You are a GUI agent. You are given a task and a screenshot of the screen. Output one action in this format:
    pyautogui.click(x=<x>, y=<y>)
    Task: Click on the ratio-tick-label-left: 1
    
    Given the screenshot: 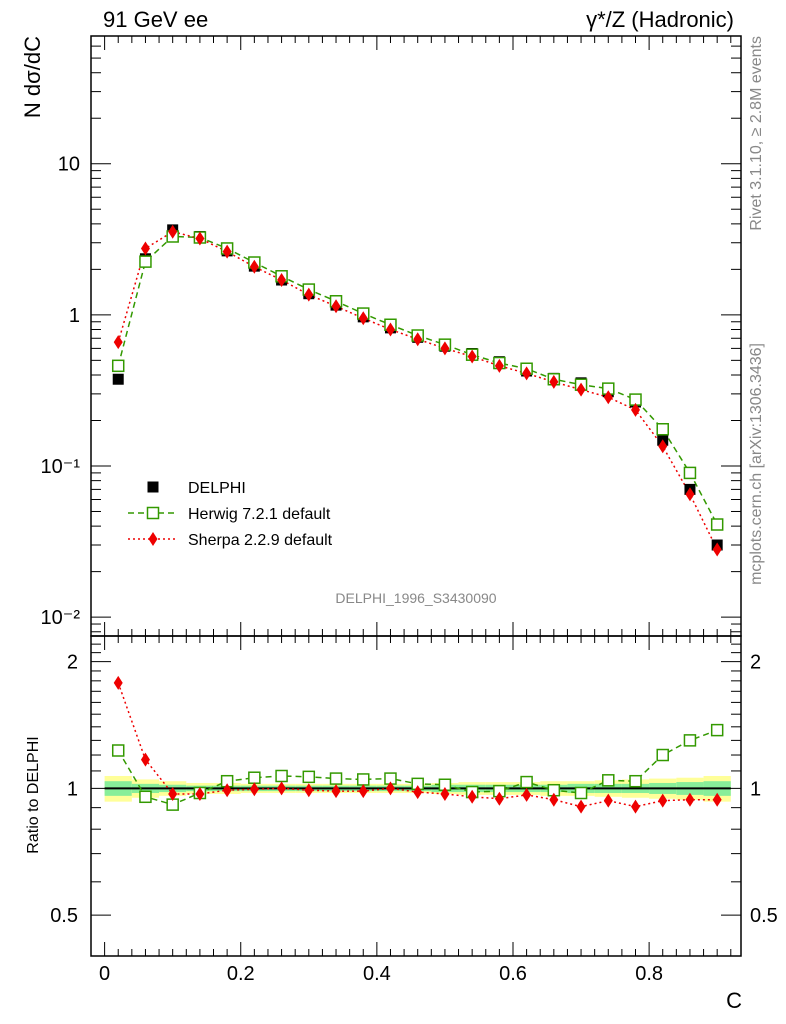 What is the action you would take?
    pyautogui.click(x=72, y=789)
    